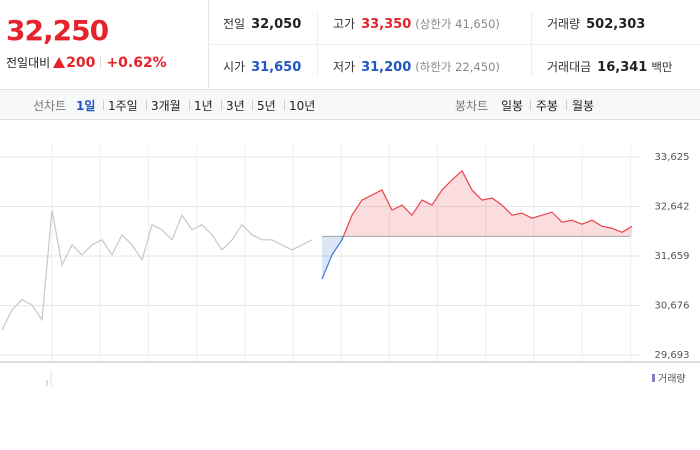 The width and height of the screenshot is (700, 450). Describe the element at coordinates (166, 106) in the screenshot. I see `tab: 3개월` at that location.